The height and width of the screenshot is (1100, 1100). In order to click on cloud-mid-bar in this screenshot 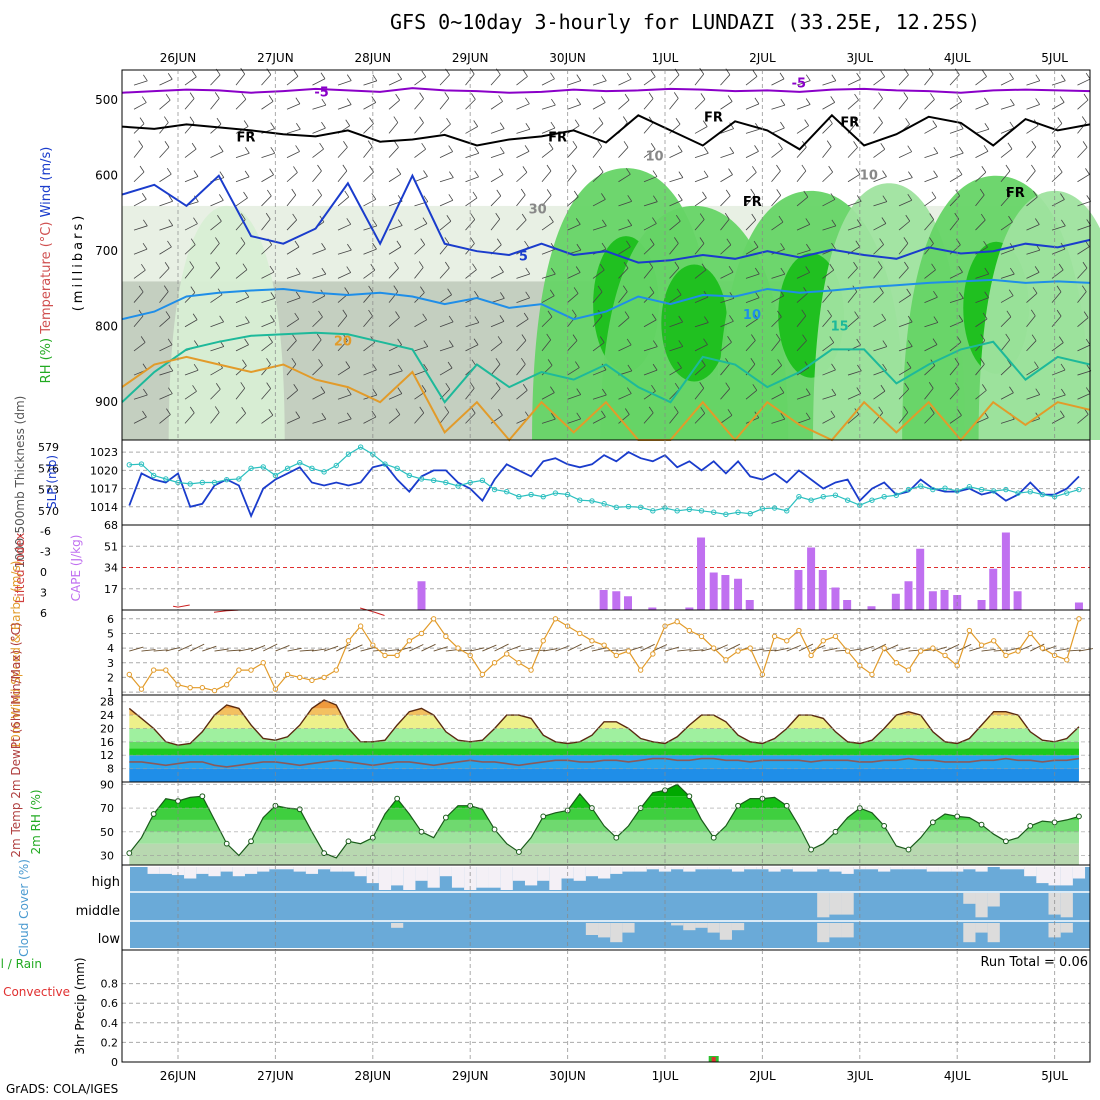, I will do `click(823, 905)`.